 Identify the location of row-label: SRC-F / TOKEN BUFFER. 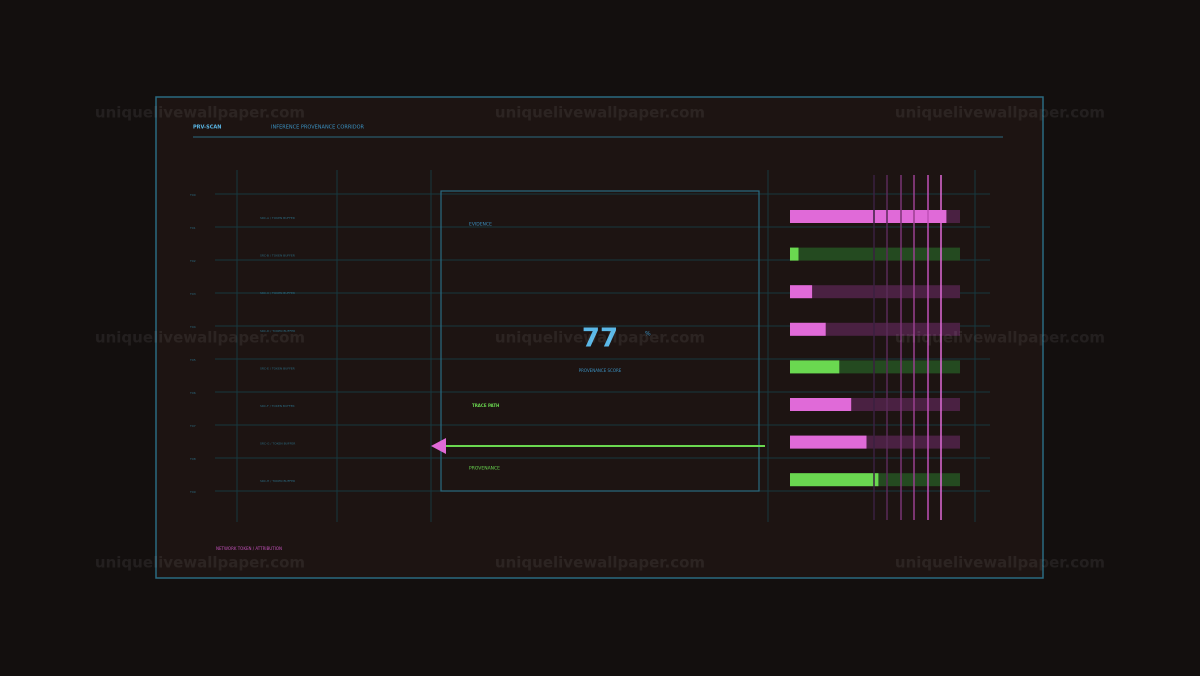
(277, 406).